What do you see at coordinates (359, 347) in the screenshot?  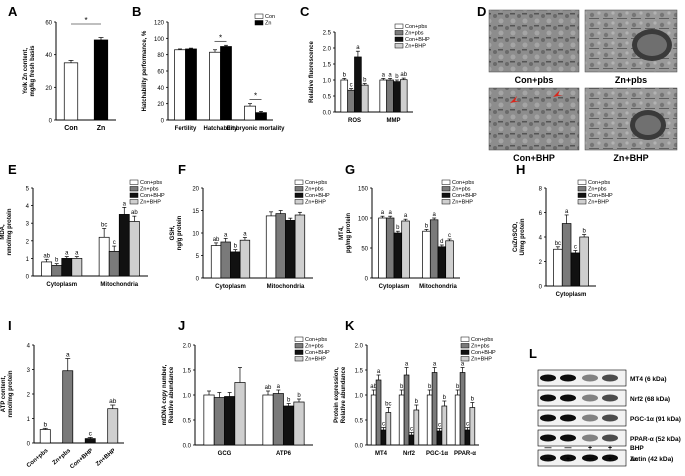 I see `y-tick-label: 2.0` at bounding box center [359, 347].